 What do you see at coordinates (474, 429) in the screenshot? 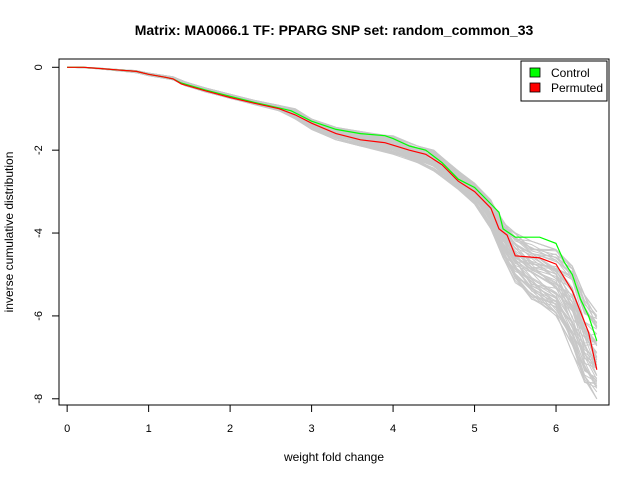
I see `x-tick-label: 5` at bounding box center [474, 429].